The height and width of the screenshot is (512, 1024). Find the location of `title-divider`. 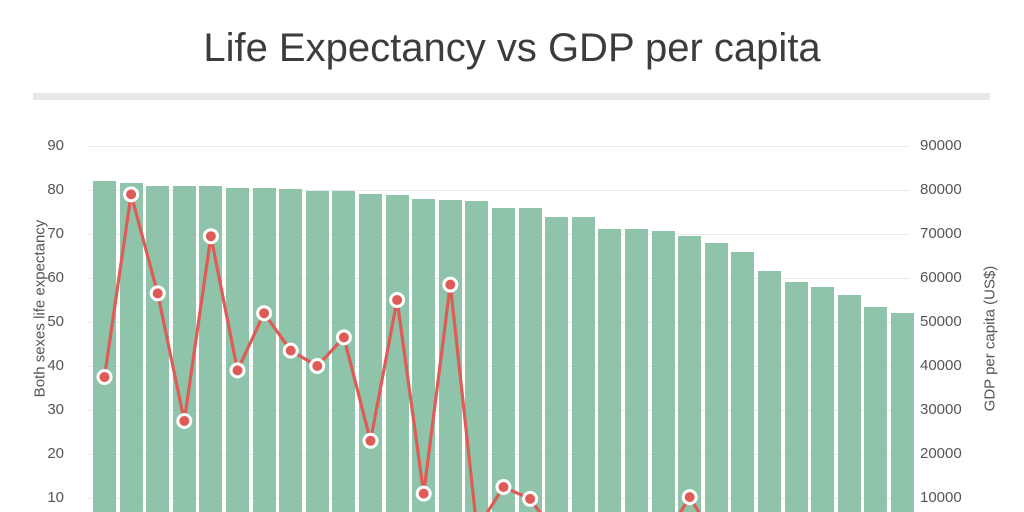

title-divider is located at coordinates (511, 96).